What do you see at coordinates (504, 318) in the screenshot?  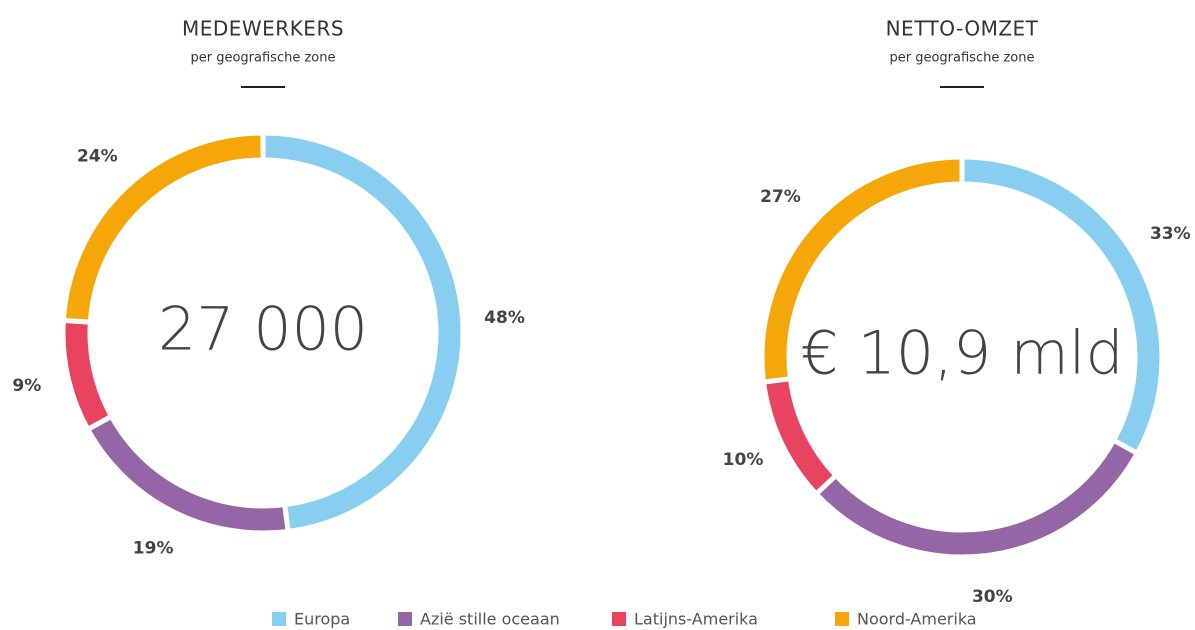 I see `value-label: 48%` at bounding box center [504, 318].